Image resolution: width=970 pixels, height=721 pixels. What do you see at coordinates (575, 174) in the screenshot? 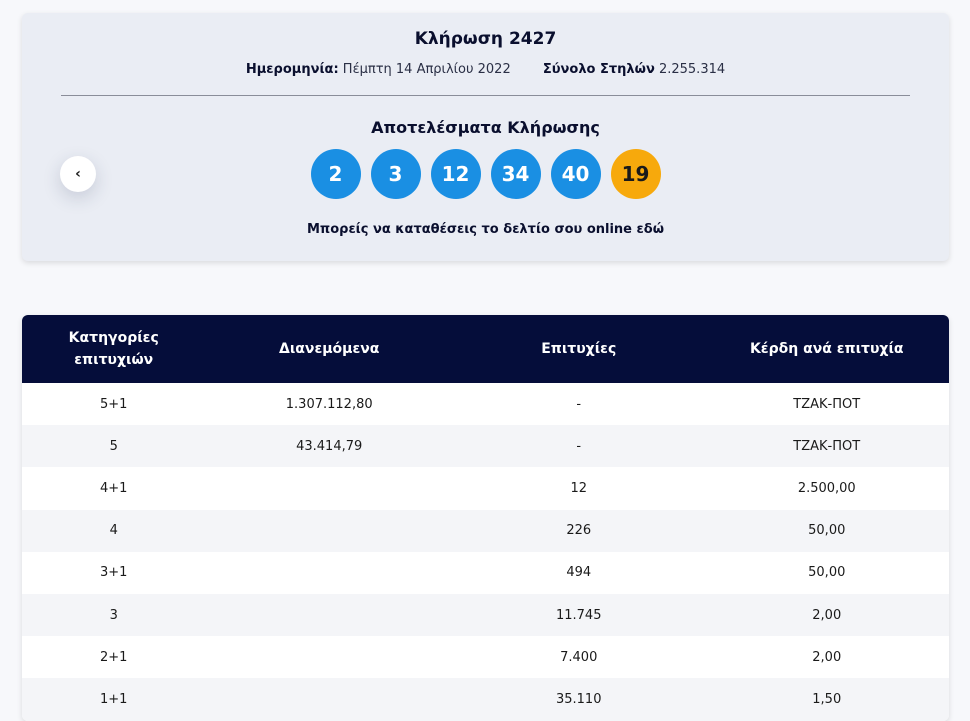
I see `number-ball: 40` at bounding box center [575, 174].